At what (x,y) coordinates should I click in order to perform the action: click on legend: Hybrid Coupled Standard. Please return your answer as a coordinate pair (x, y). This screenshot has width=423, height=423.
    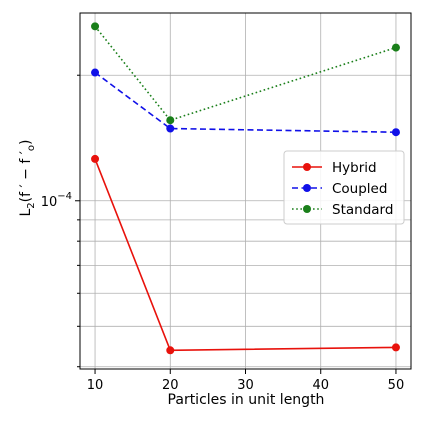
    Looking at the image, I should click on (344, 187).